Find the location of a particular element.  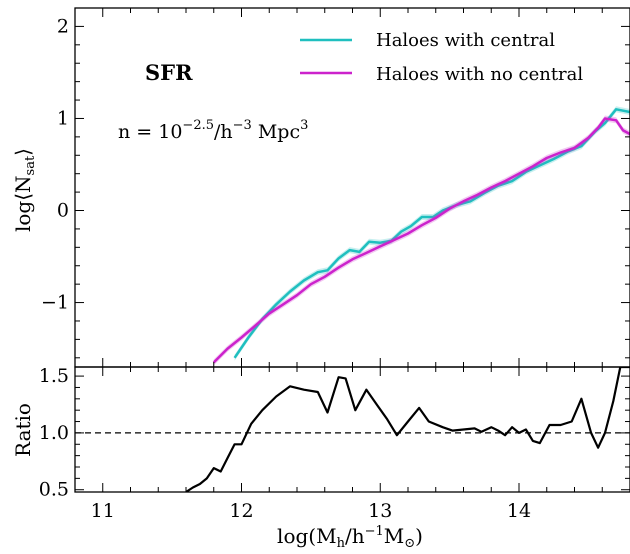

ylabel-close: ⟩ is located at coordinates (23, 152).